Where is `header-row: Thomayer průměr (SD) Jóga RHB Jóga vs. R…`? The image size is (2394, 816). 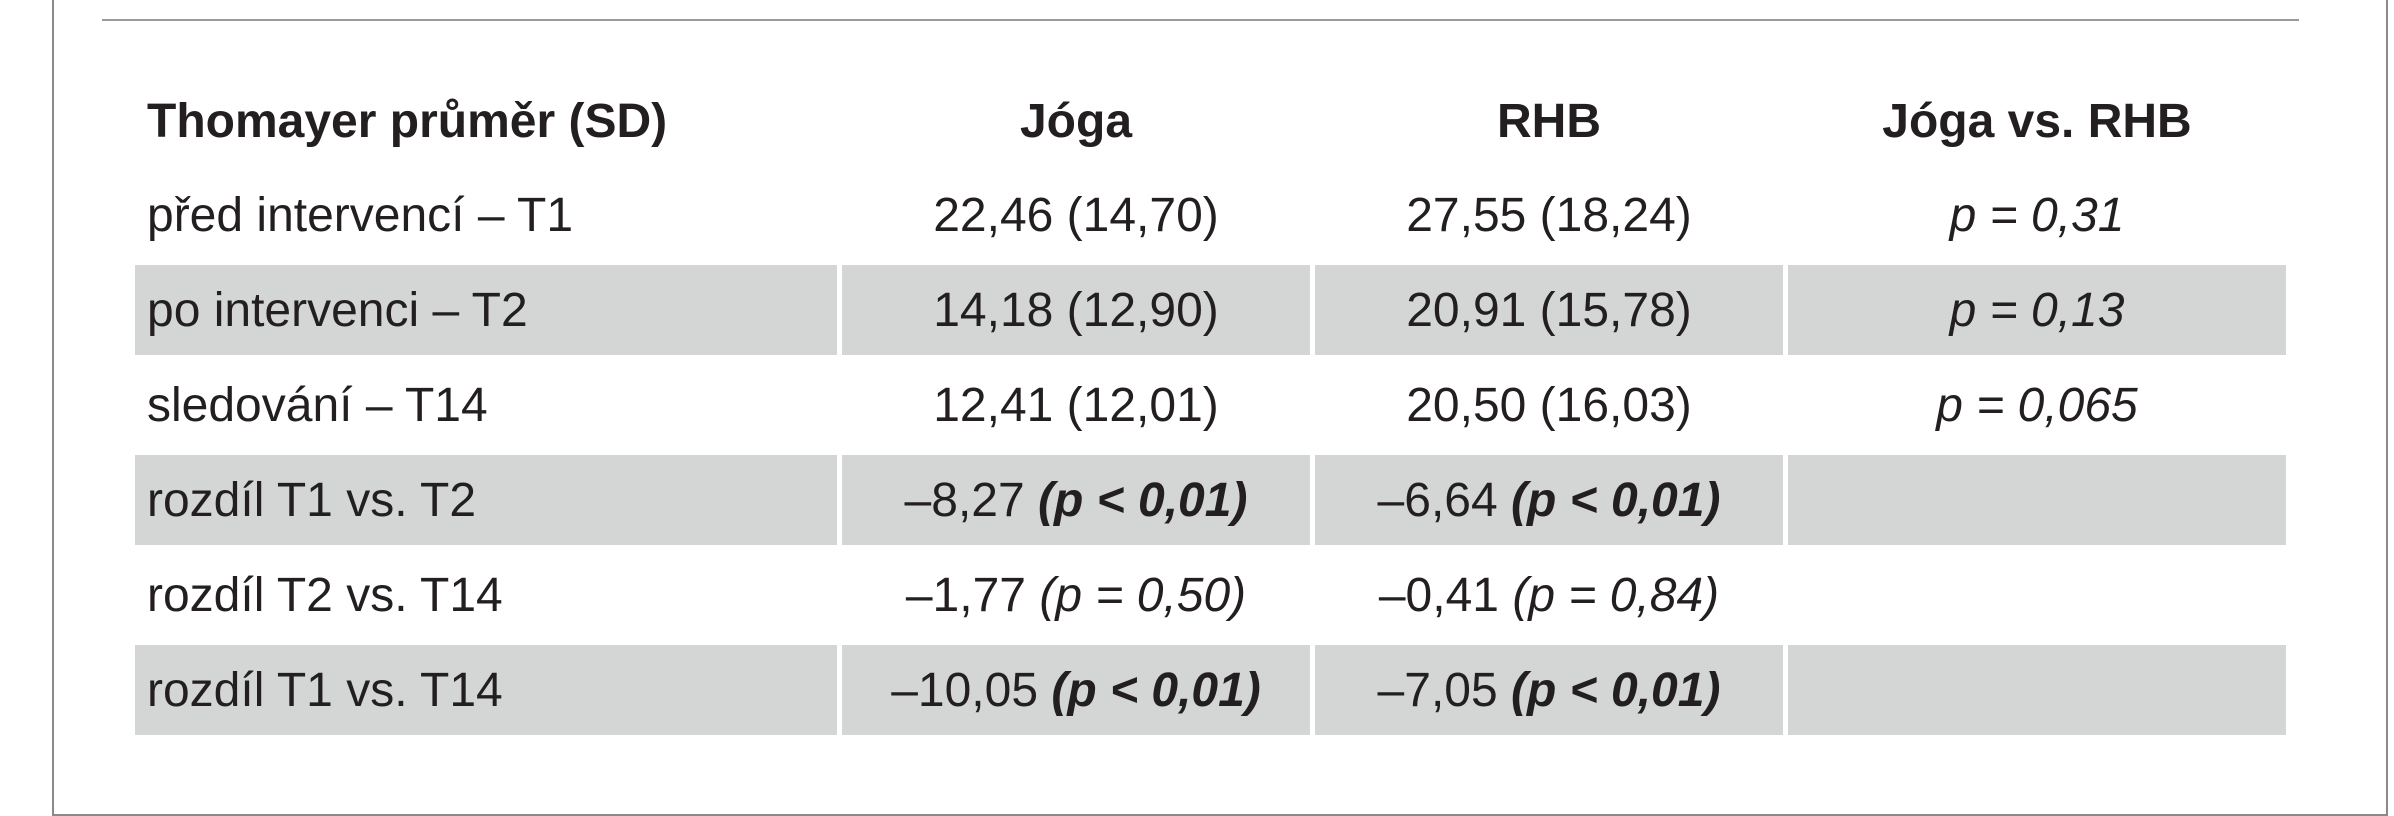
header-row: Thomayer průměr (SD) Jóga RHB Jóga vs. R… is located at coordinates (1210, 121).